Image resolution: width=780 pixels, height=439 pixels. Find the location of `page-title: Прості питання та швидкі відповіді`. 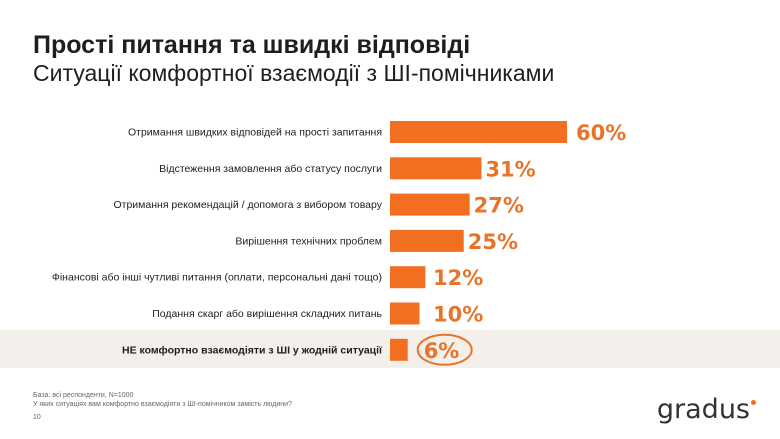

page-title: Прості питання та швидкі відповіді is located at coordinates (252, 45).